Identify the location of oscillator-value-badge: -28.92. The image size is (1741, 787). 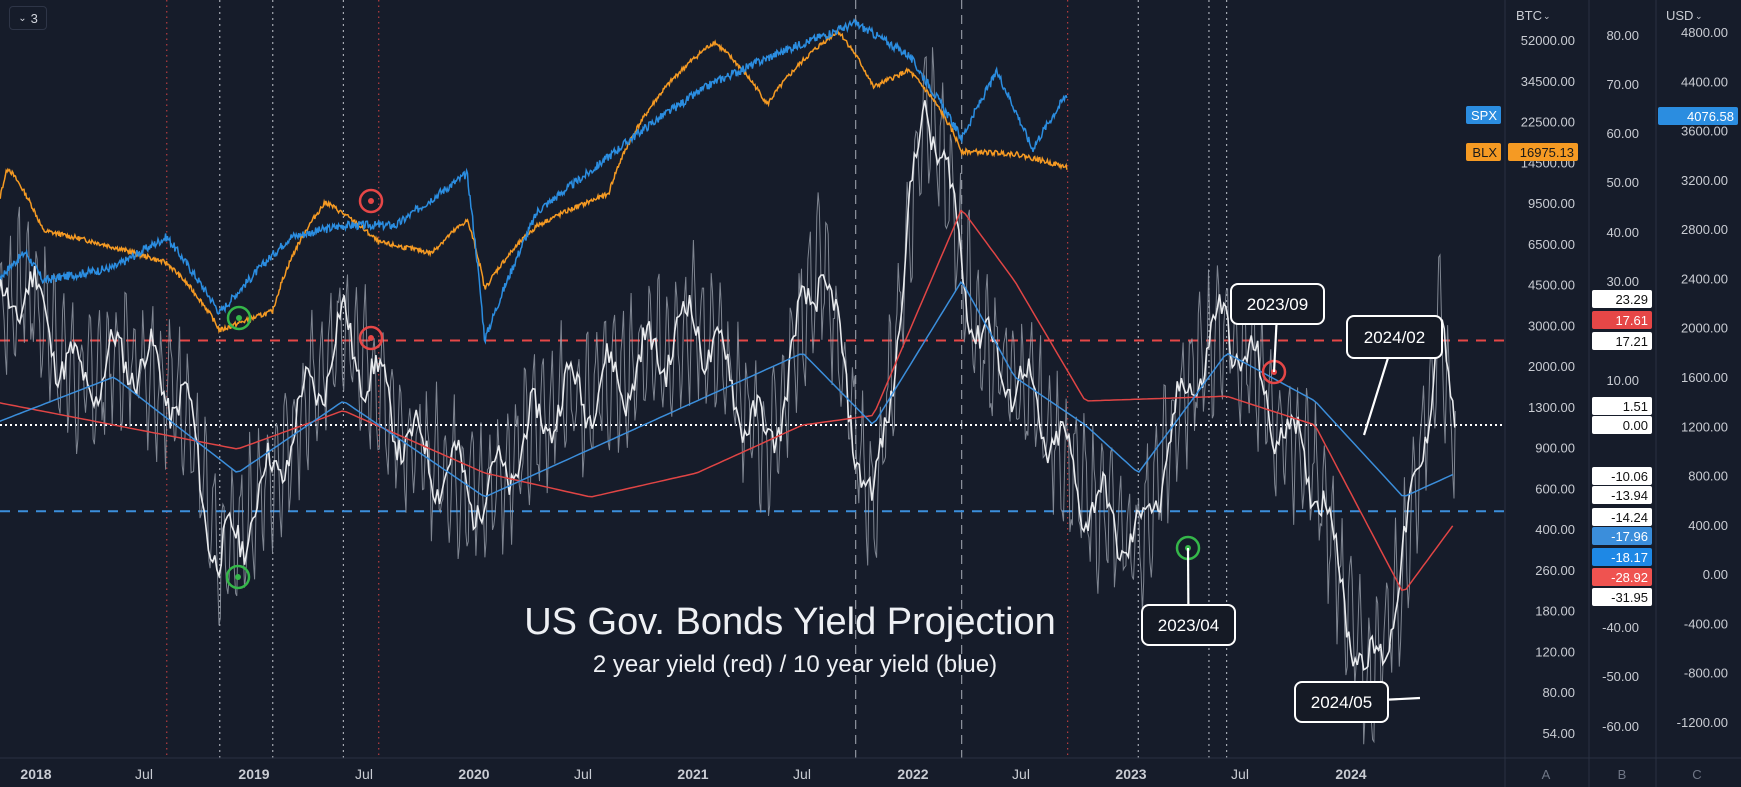
(1629, 577).